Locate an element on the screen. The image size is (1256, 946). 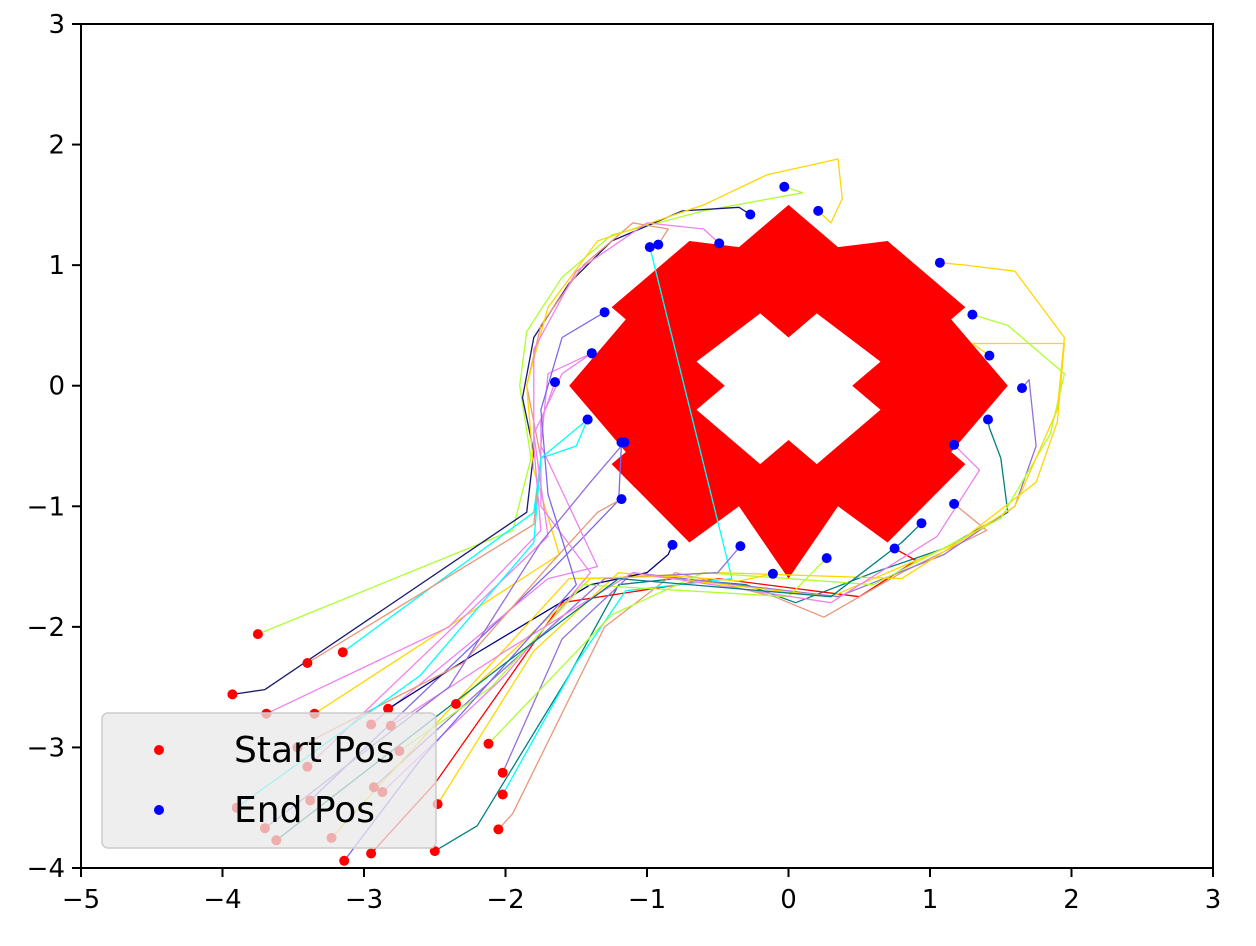
x-tick-label: −5 is located at coordinates (81, 900).